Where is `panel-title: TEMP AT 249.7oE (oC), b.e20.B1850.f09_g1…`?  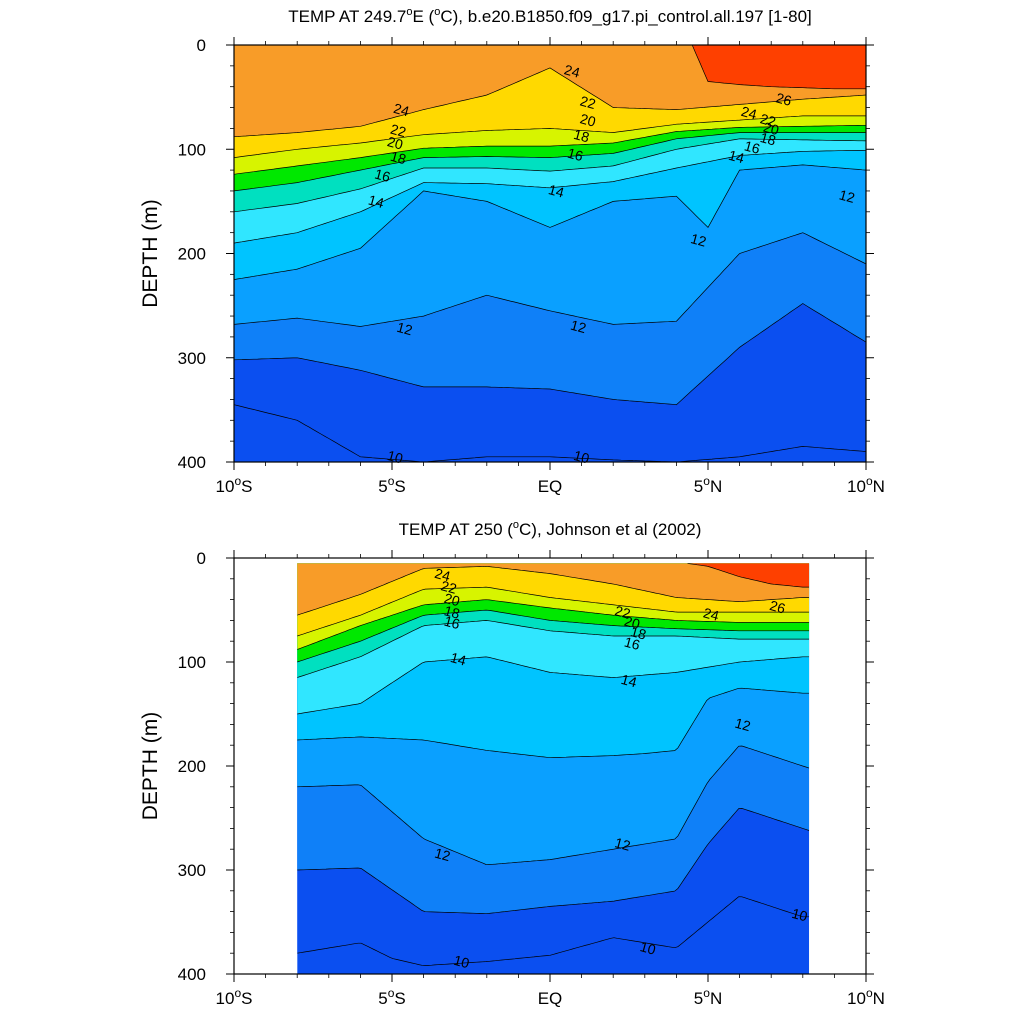
panel-title: TEMP AT 249.7oE (oC), b.e20.B1850.f09_g1… is located at coordinates (550, 16).